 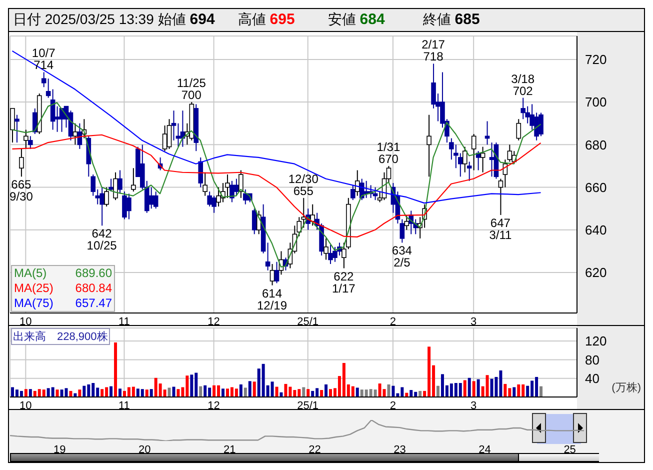 I want to click on text: MA(75) 657.47, so click(x=63, y=303).